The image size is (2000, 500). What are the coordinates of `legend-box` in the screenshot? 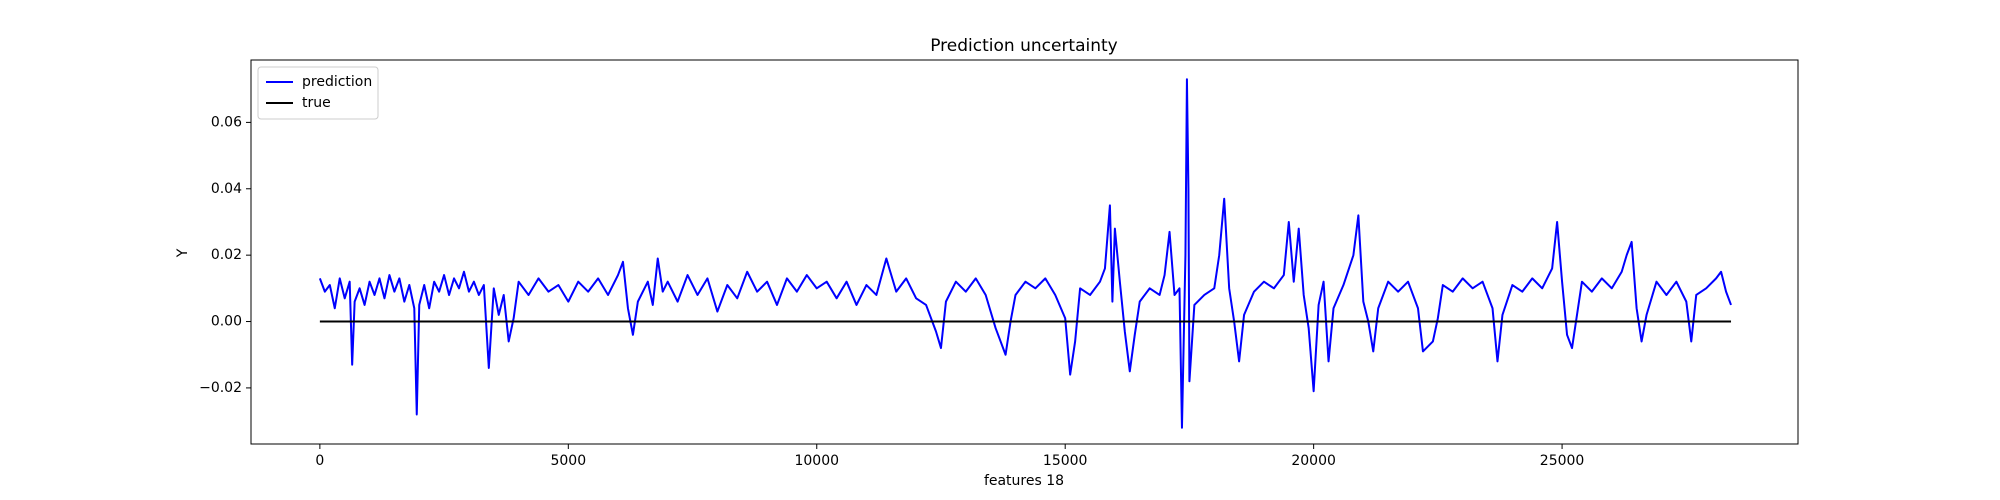 It's located at (318, 93).